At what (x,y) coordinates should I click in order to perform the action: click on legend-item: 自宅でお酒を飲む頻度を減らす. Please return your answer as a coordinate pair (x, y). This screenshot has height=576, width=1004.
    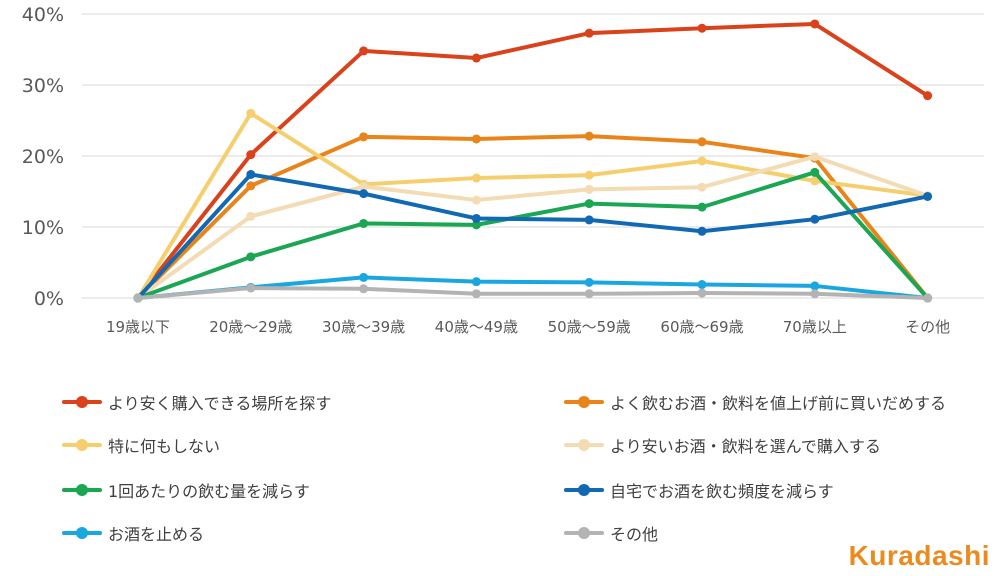
    Looking at the image, I should click on (699, 490).